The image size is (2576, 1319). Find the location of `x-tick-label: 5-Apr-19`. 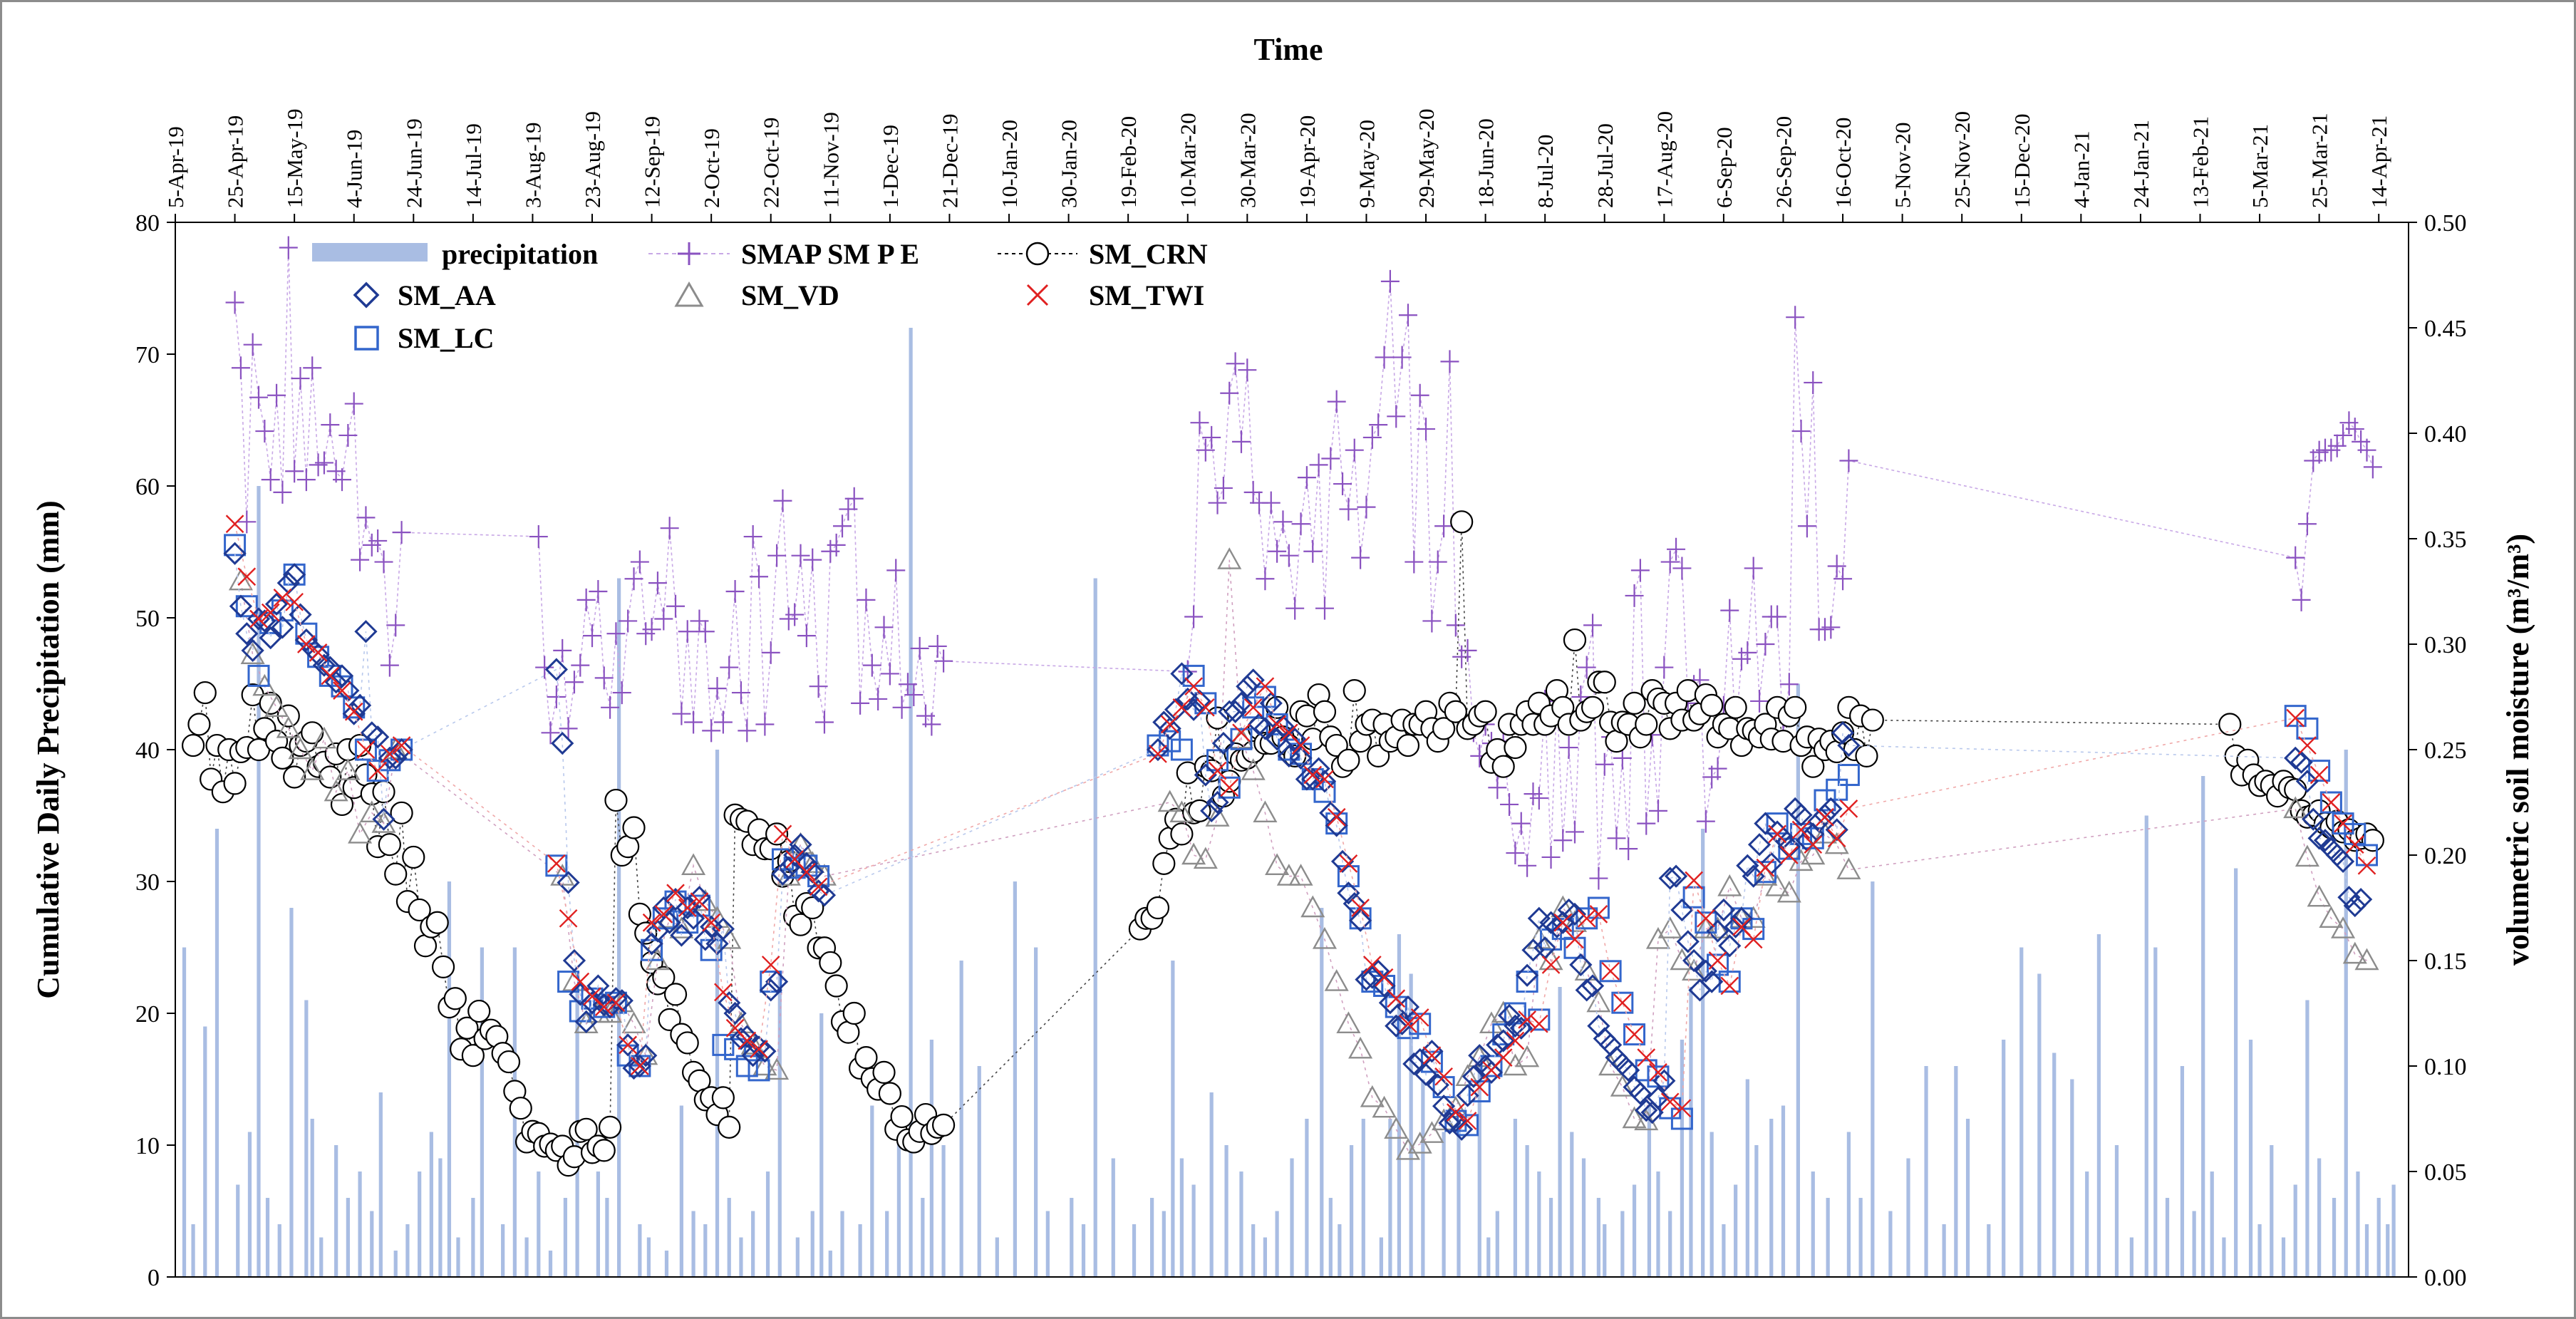

x-tick-label: 5-Apr-19 is located at coordinates (176, 167).